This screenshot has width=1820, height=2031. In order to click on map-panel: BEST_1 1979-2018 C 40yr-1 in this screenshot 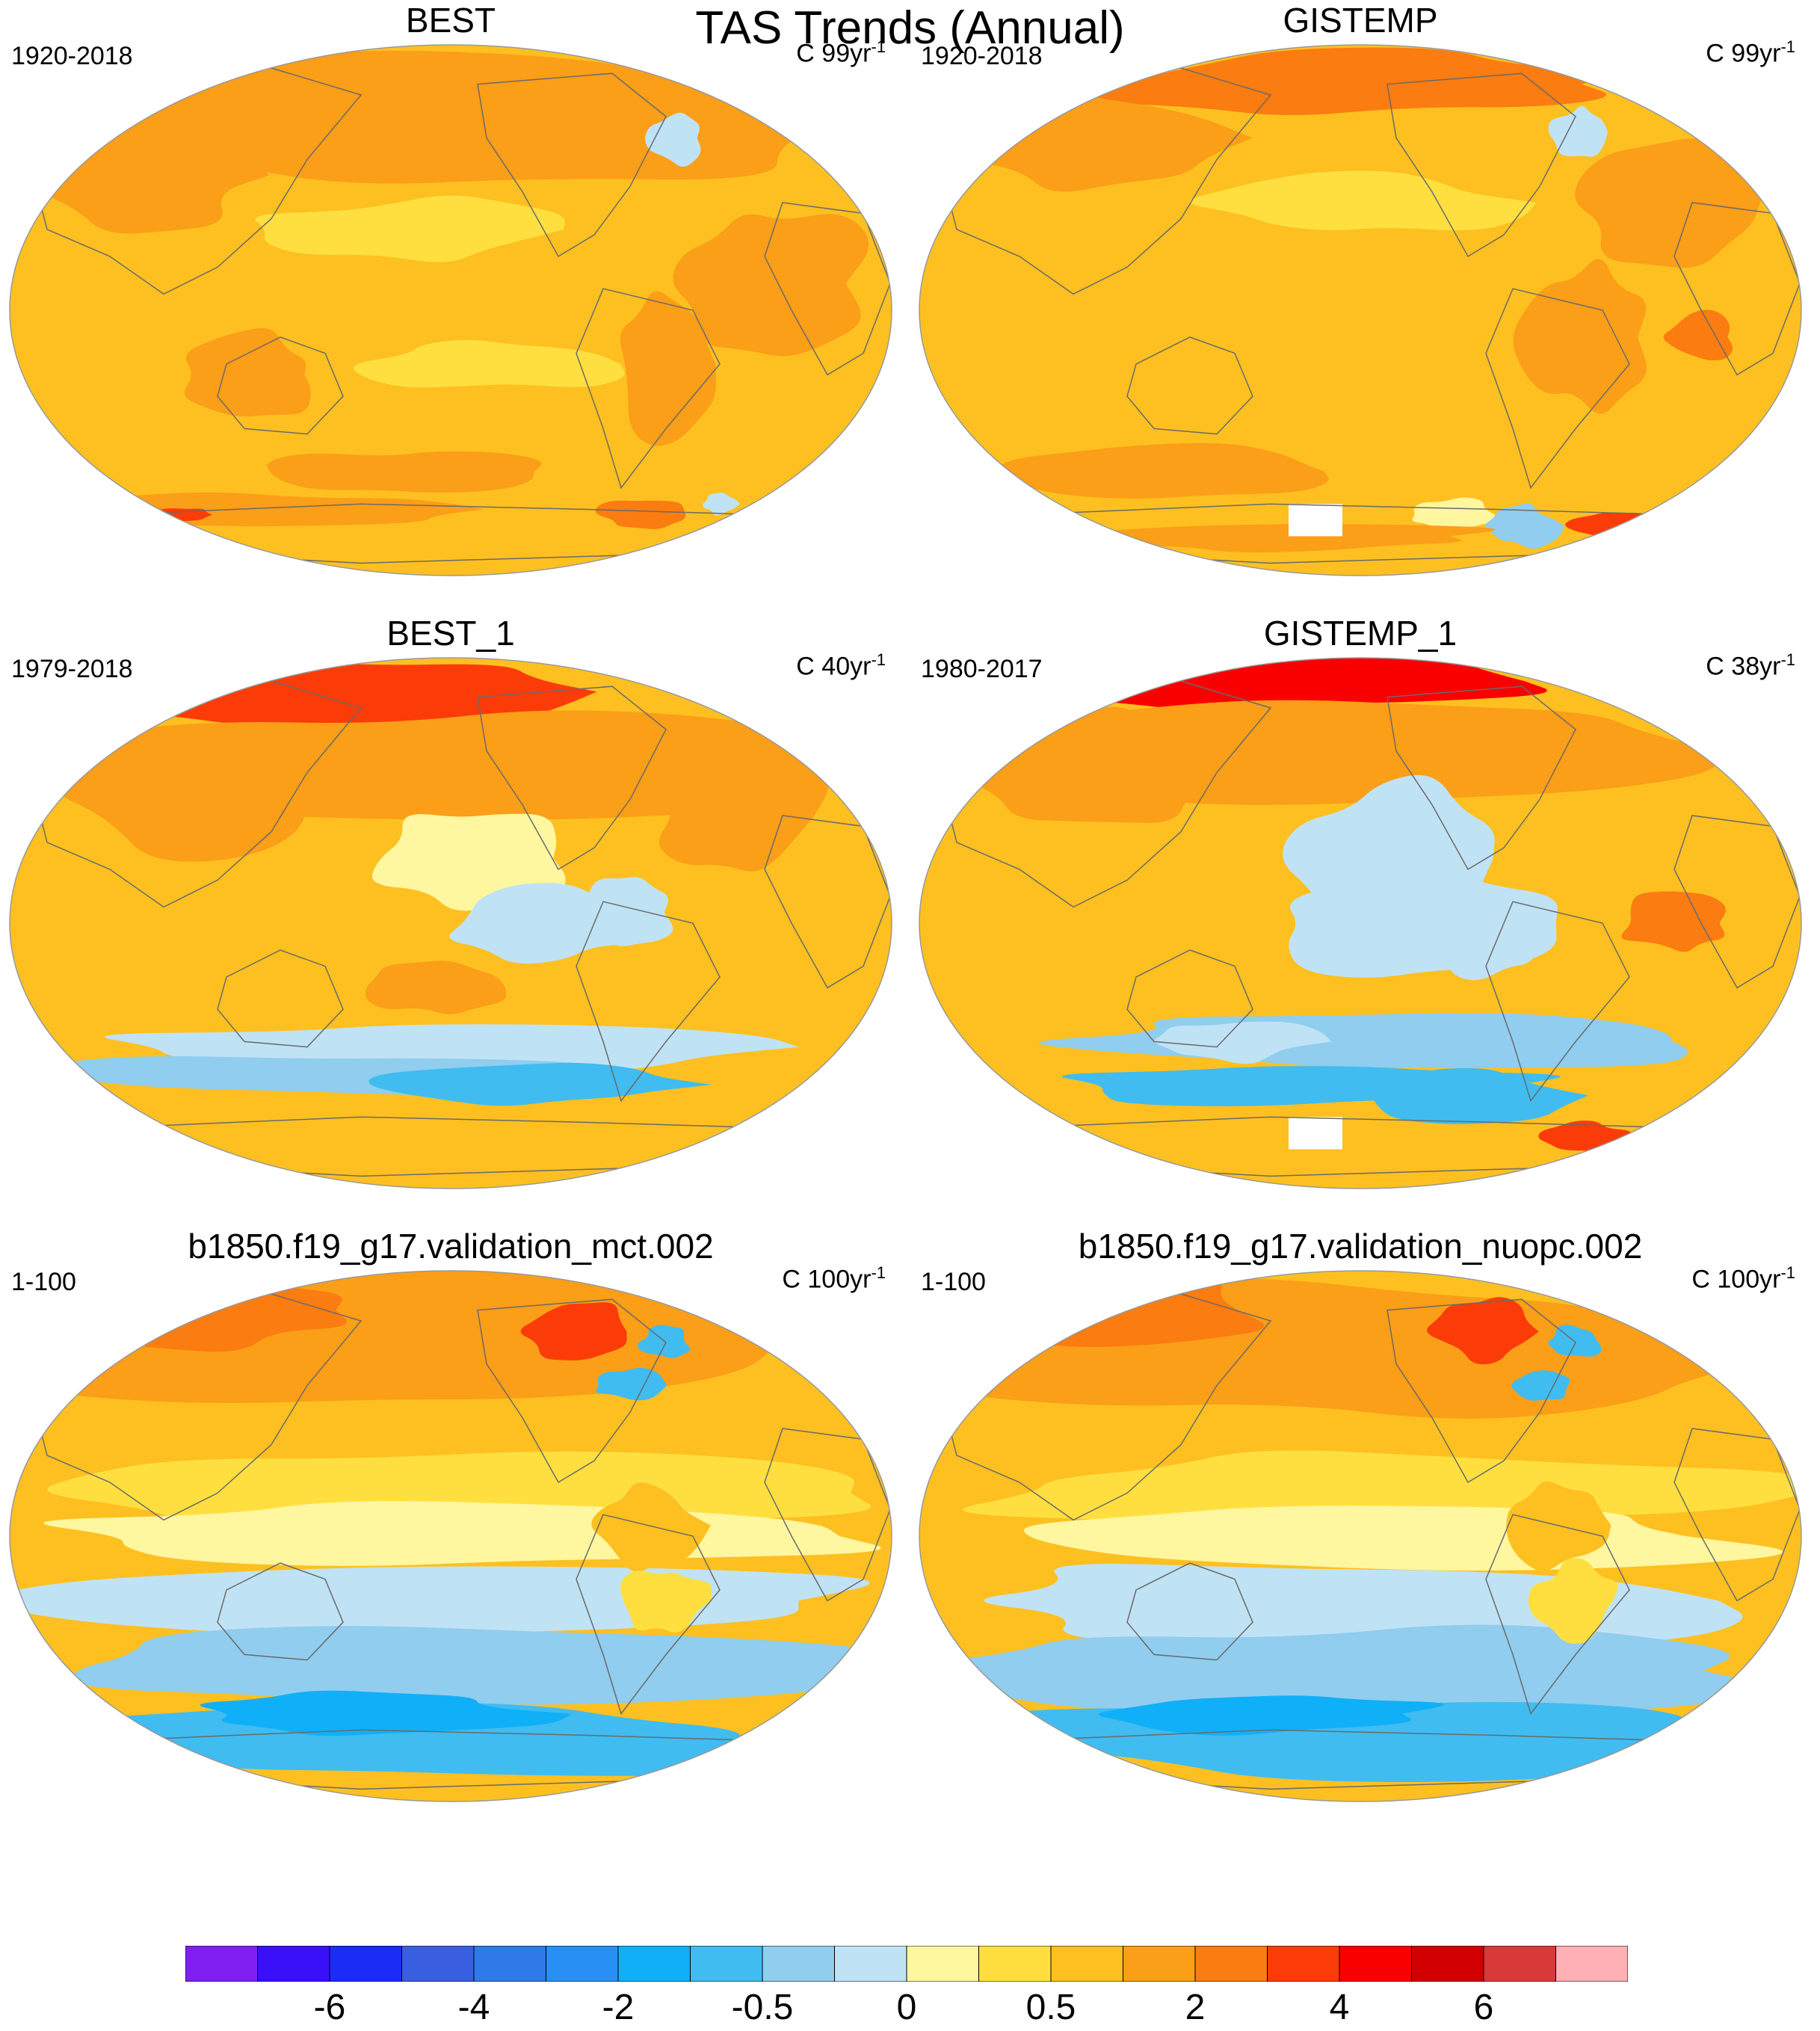, I will do `click(450, 919)`.